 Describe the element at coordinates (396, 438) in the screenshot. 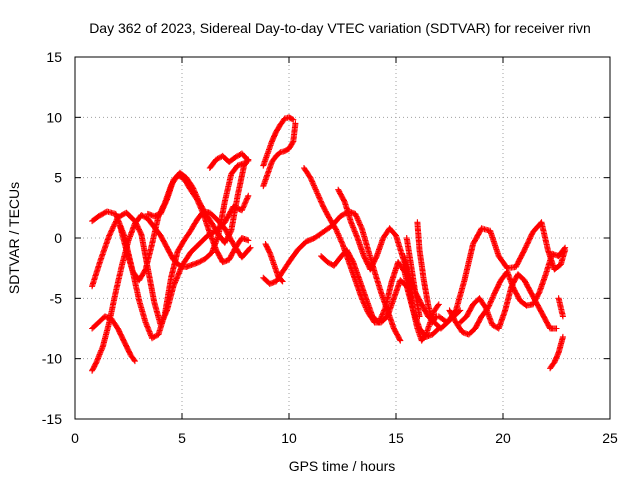

I see `x-tick-label: 15` at that location.